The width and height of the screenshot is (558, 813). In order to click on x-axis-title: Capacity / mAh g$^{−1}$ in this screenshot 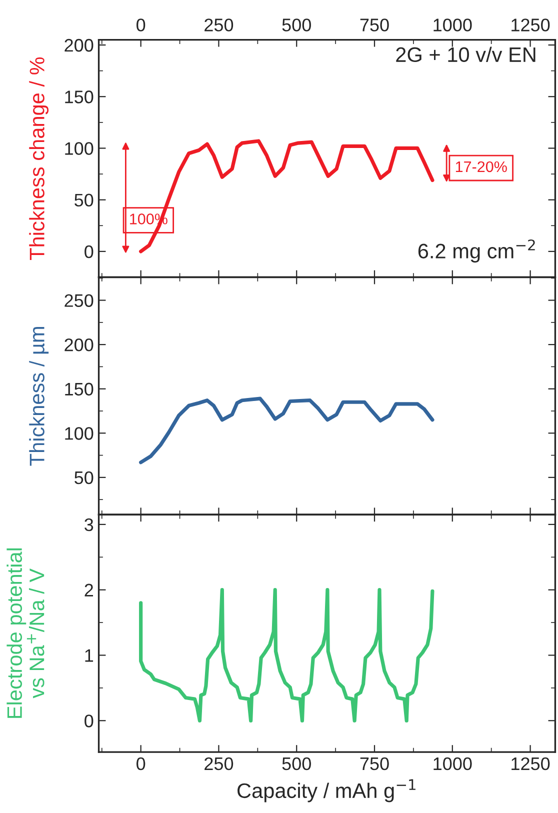, I will do `click(327, 790)`.